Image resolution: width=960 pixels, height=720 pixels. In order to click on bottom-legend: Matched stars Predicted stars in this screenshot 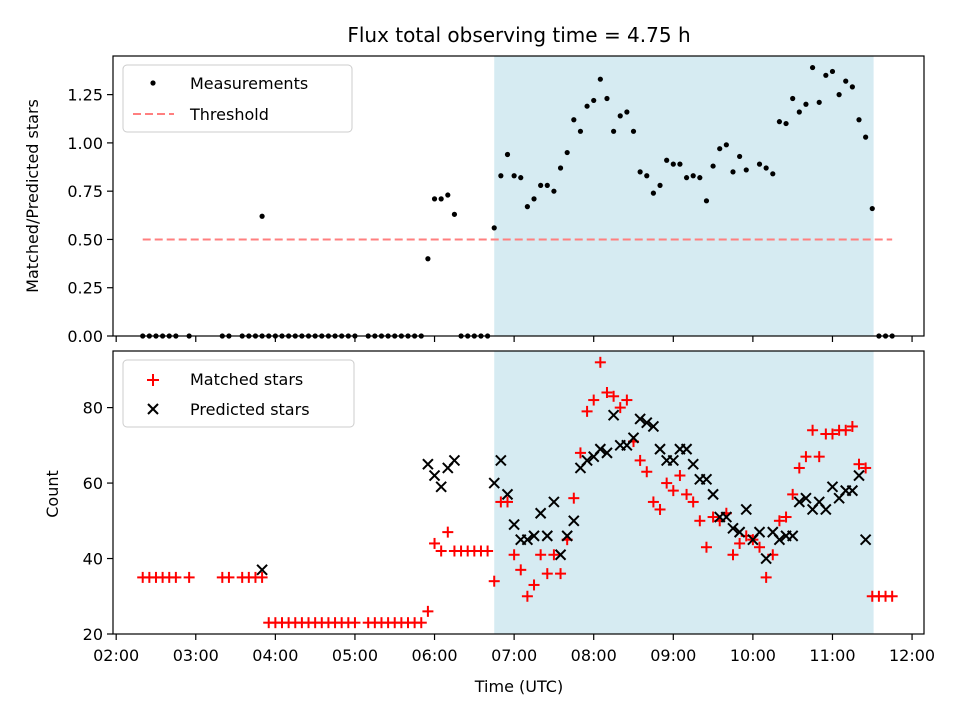, I will do `click(238, 393)`.